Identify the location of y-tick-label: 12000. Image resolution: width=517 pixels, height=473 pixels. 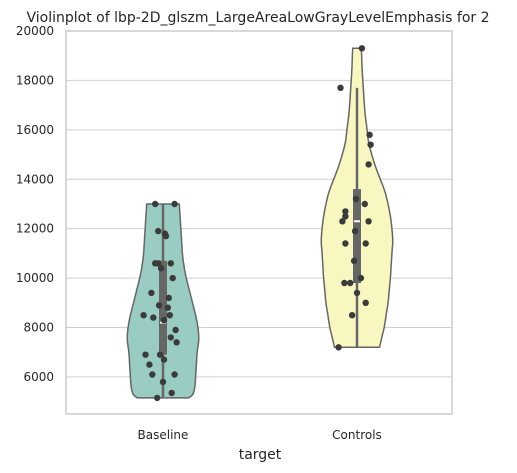
(35, 229).